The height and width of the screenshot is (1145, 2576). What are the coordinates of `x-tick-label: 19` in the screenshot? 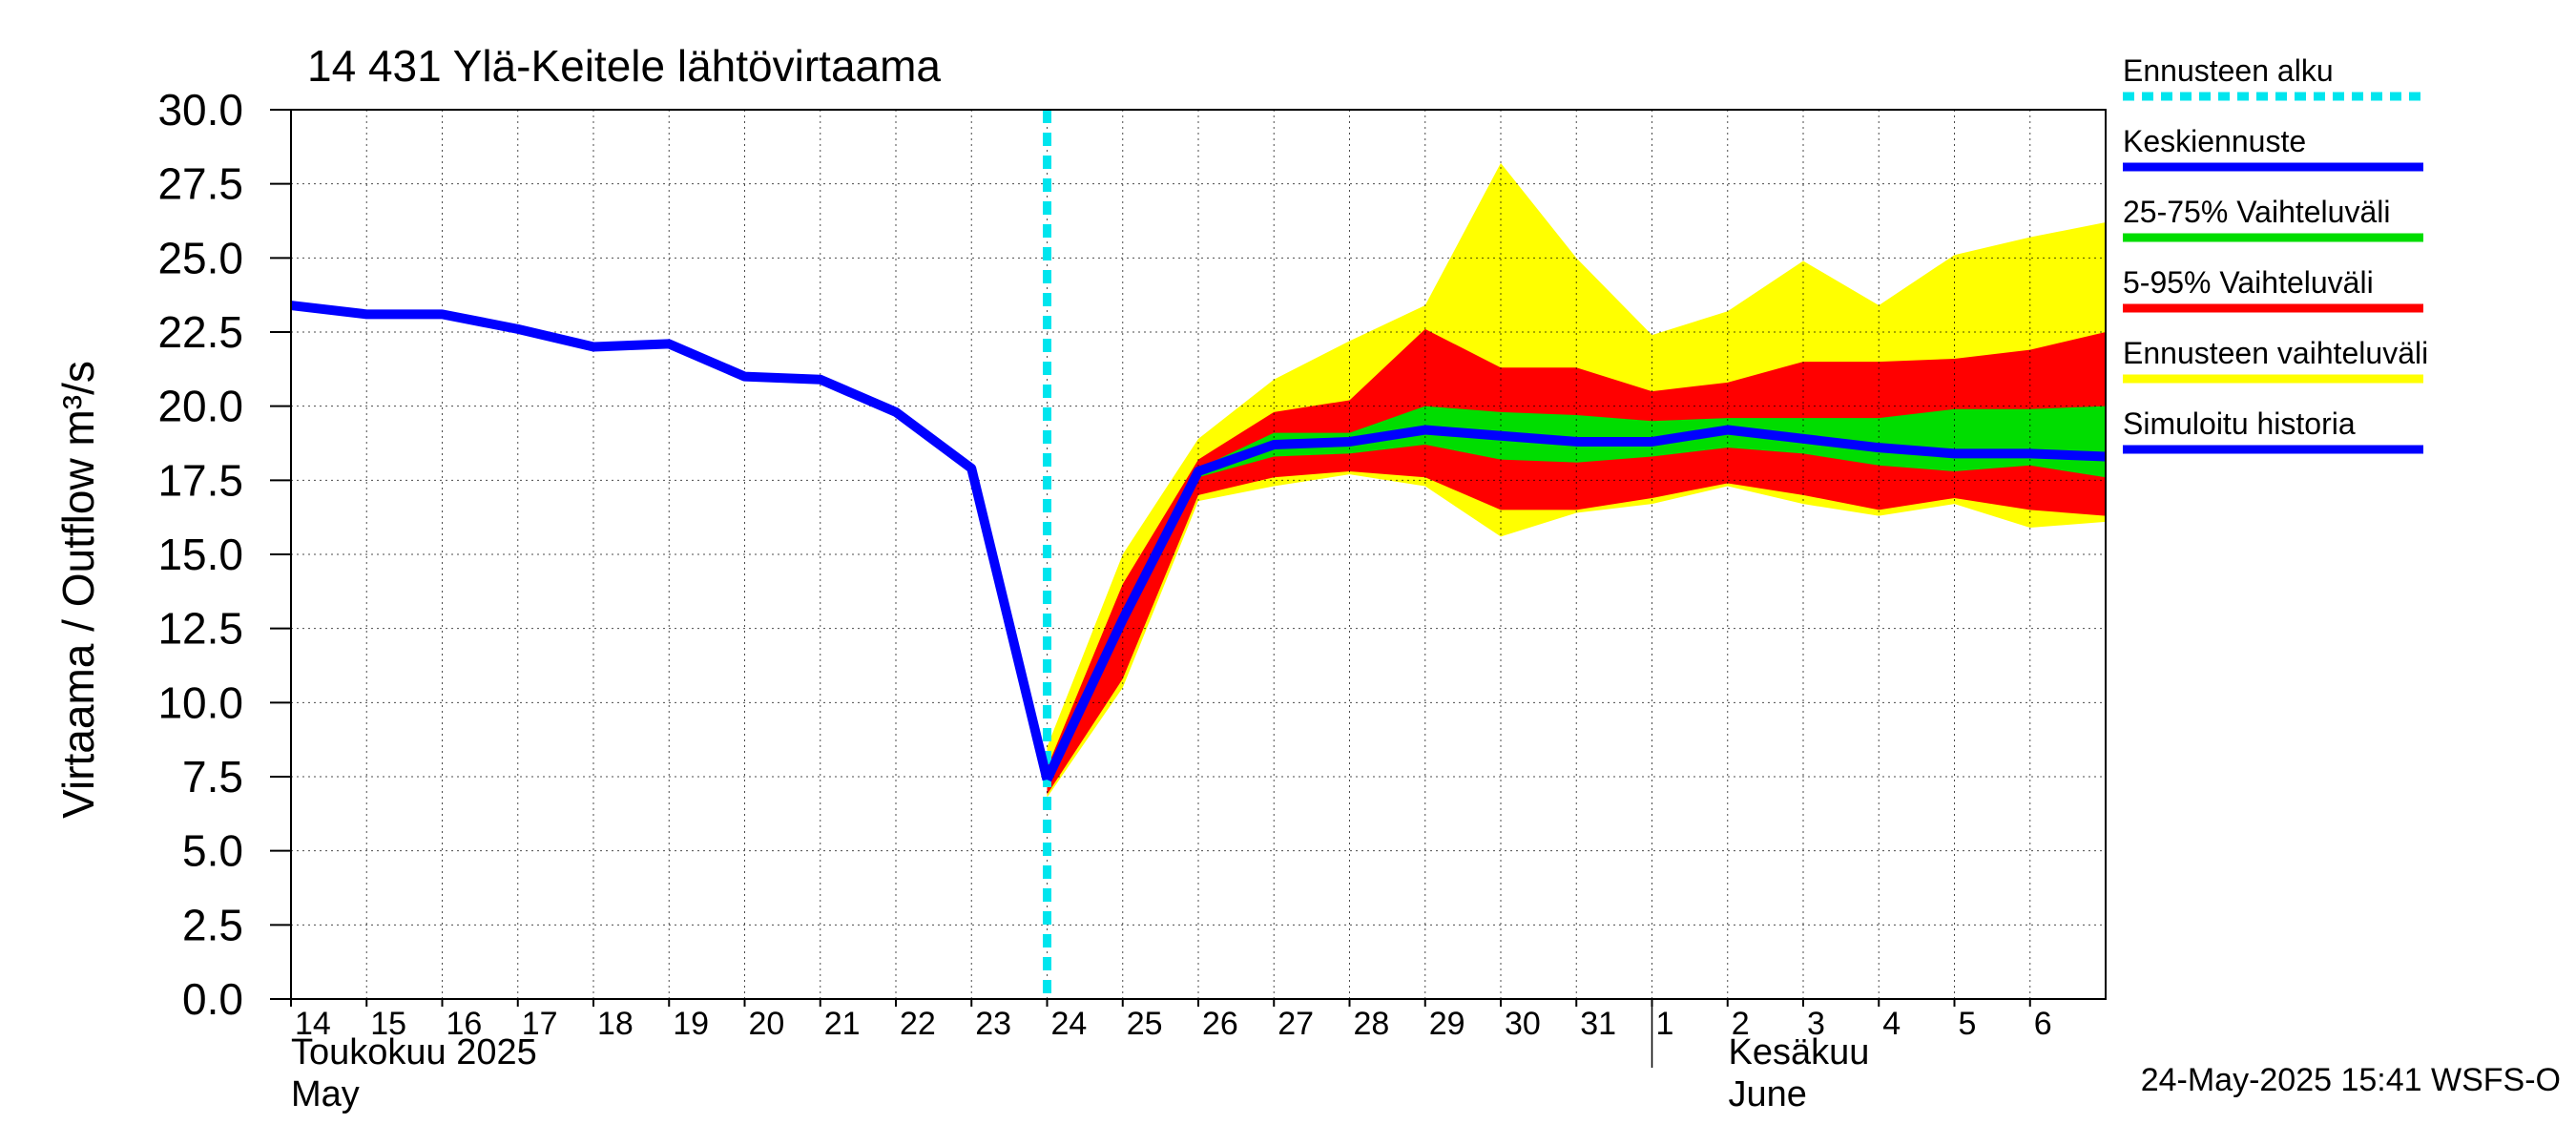 It's located at (691, 1024).